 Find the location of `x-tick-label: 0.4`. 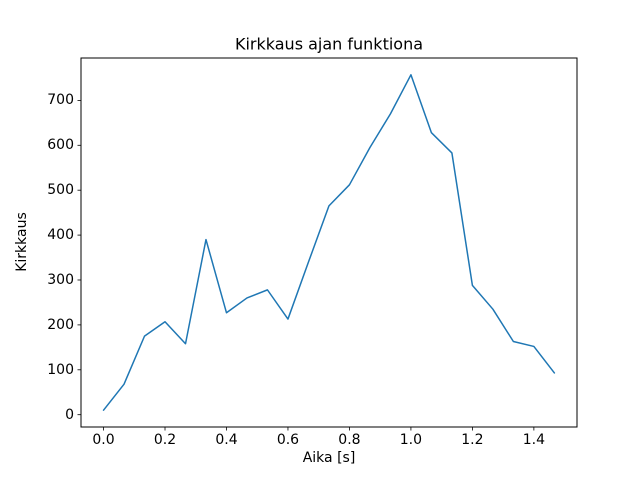

x-tick-label: 0.4 is located at coordinates (226, 440).